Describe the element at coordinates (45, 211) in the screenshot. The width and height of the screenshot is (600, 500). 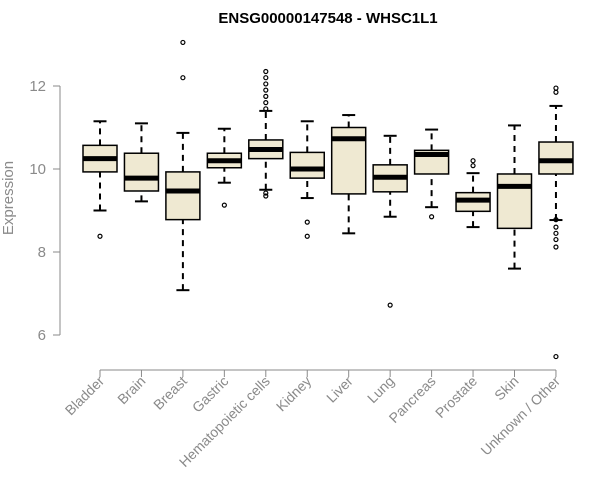
I see `y-axis: 6 8 10 12` at that location.